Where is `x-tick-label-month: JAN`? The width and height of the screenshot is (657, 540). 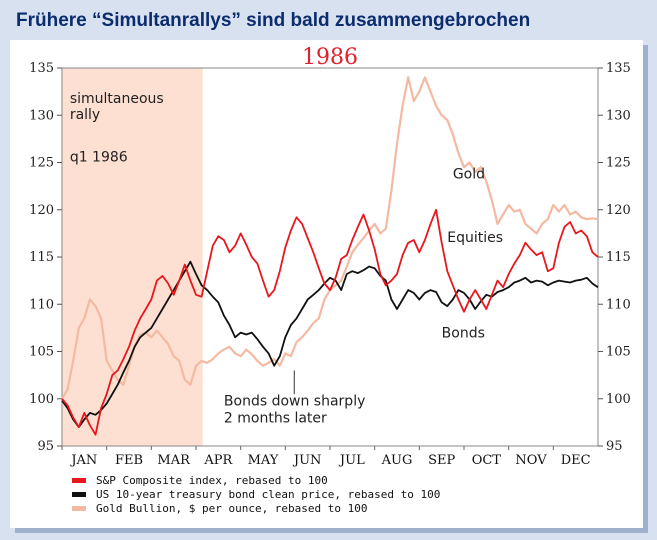
x-tick-label-month: JAN is located at coordinates (83, 460).